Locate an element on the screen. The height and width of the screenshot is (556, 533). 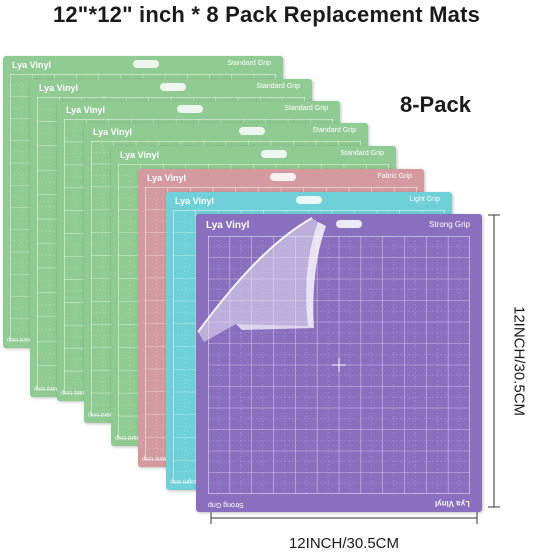
mat-brand-rotated: Lya Vinyl is located at coordinates (452, 503).